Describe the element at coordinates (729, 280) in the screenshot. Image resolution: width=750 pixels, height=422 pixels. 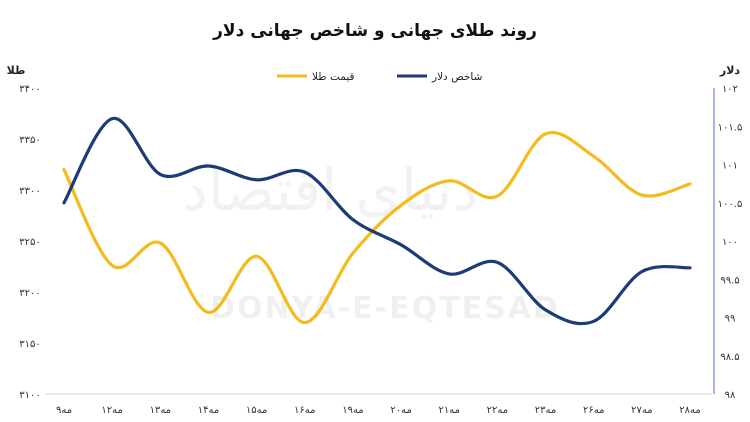
I see `right-tick-label: ۹۹.۵` at that location.